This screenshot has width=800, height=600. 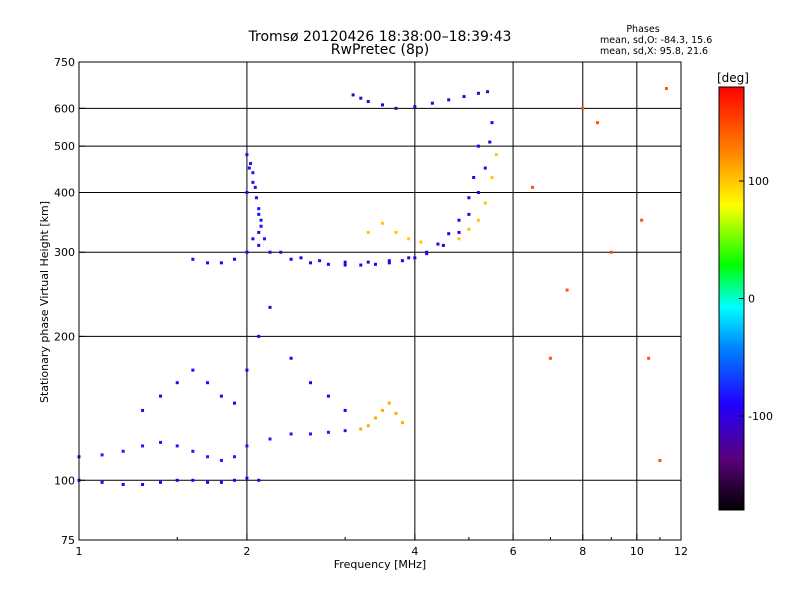 What do you see at coordinates (44, 302) in the screenshot?
I see `y-axis-label: Stationary phase Virtual Height [km]` at bounding box center [44, 302].